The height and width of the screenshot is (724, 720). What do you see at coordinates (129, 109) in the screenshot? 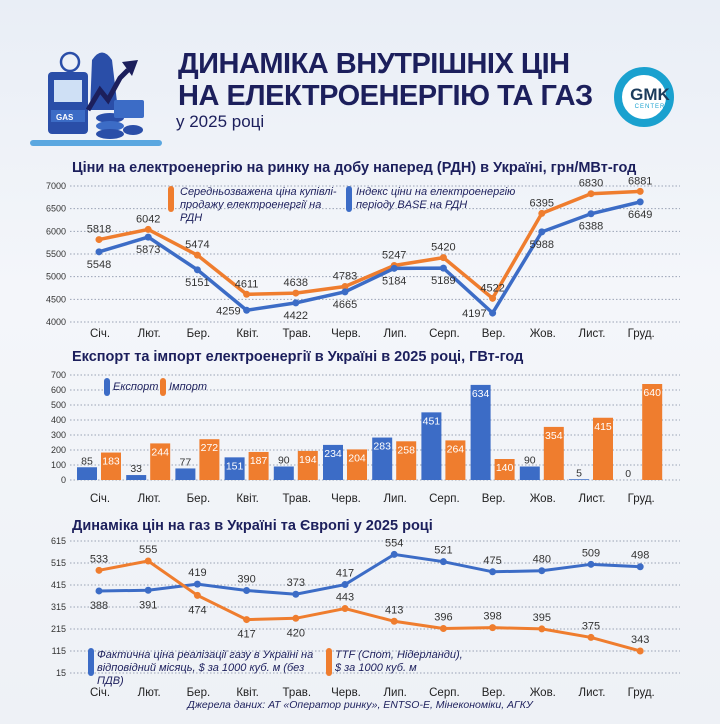
I see `banknote-icon` at bounding box center [129, 109].